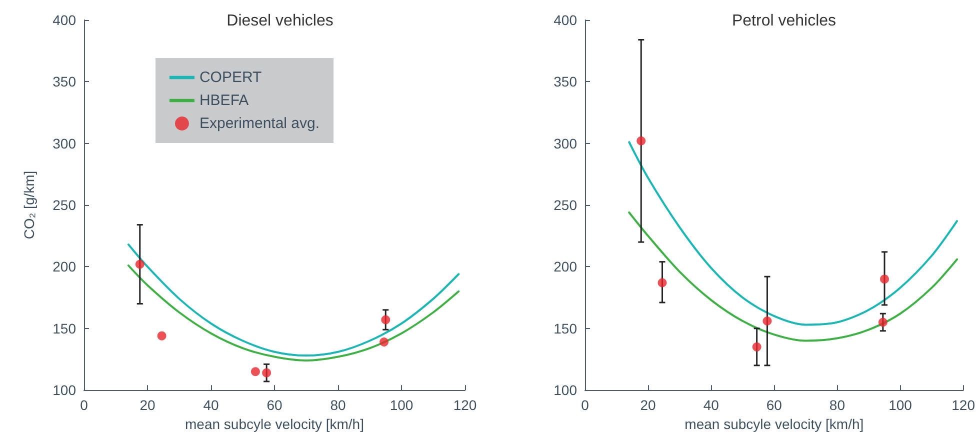 The height and width of the screenshot is (436, 979). I want to click on chart-title: Petrol vehicles, so click(784, 21).